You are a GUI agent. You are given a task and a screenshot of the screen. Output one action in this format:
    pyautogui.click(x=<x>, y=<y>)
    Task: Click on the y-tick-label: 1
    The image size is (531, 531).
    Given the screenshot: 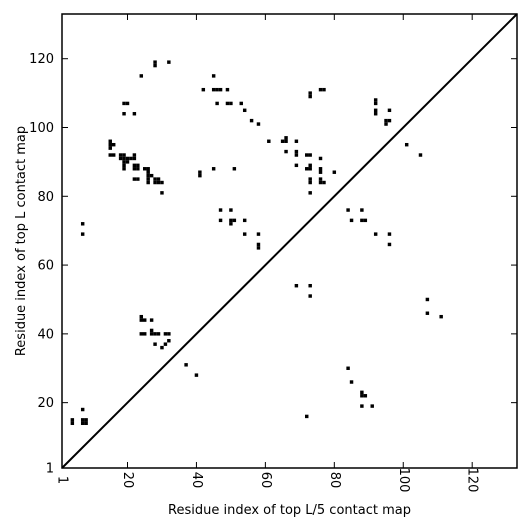 What is the action you would take?
    pyautogui.click(x=50, y=469)
    